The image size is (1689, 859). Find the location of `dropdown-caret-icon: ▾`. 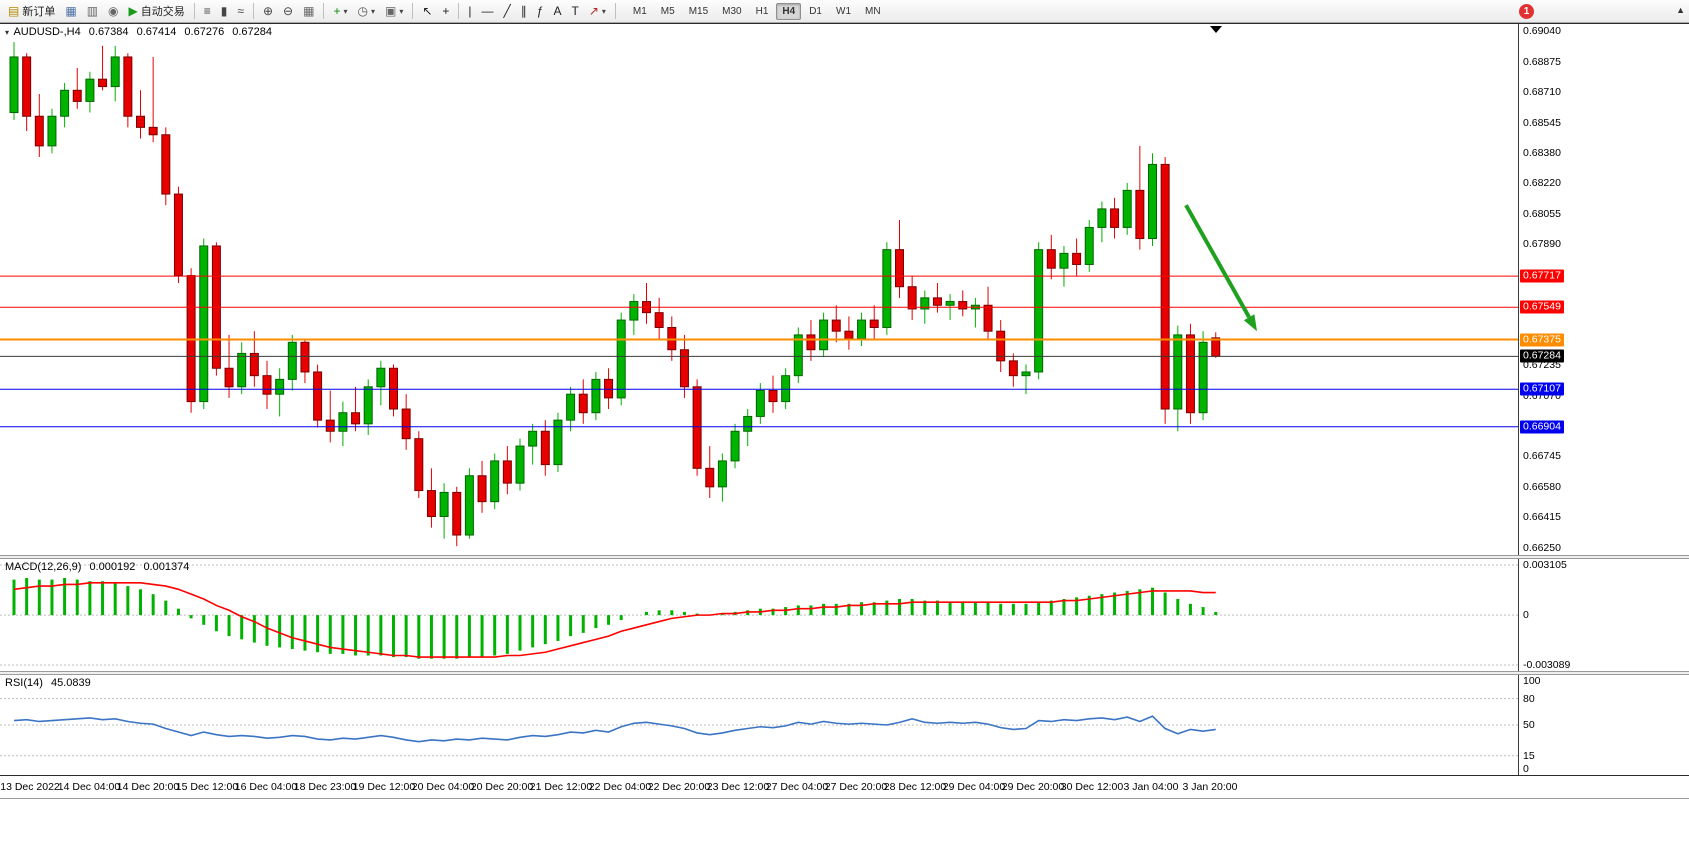

dropdown-caret-icon: ▾ is located at coordinates (401, 11).